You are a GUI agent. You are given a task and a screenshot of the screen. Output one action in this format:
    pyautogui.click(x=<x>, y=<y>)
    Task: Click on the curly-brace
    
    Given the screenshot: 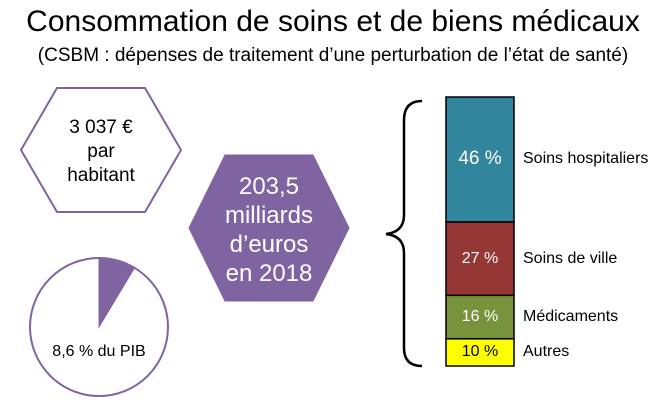 What is the action you would take?
    pyautogui.click(x=404, y=233)
    